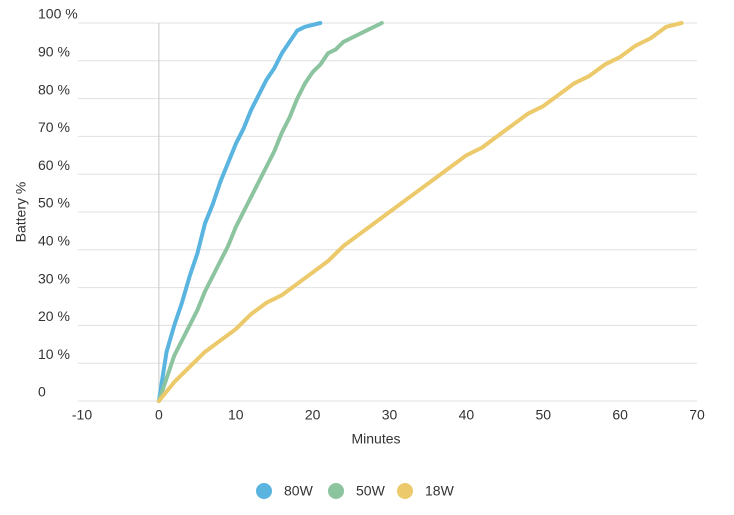 Image resolution: width=734 pixels, height=515 pixels. I want to click on x-tick-label: 0, so click(159, 415).